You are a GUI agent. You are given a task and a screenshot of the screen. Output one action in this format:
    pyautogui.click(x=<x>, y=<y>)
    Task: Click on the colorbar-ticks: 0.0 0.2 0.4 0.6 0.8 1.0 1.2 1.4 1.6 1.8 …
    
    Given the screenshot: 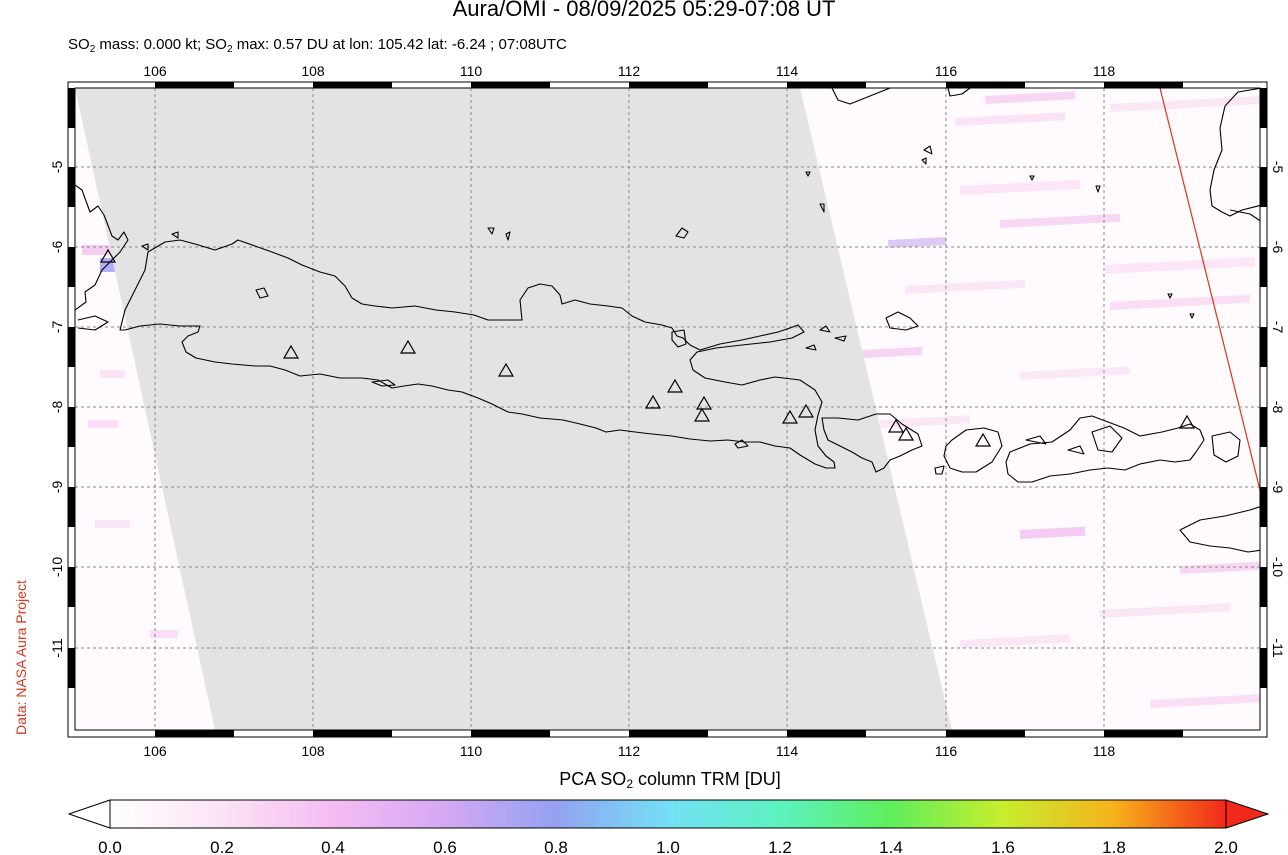 What is the action you would take?
    pyautogui.click(x=668, y=846)
    